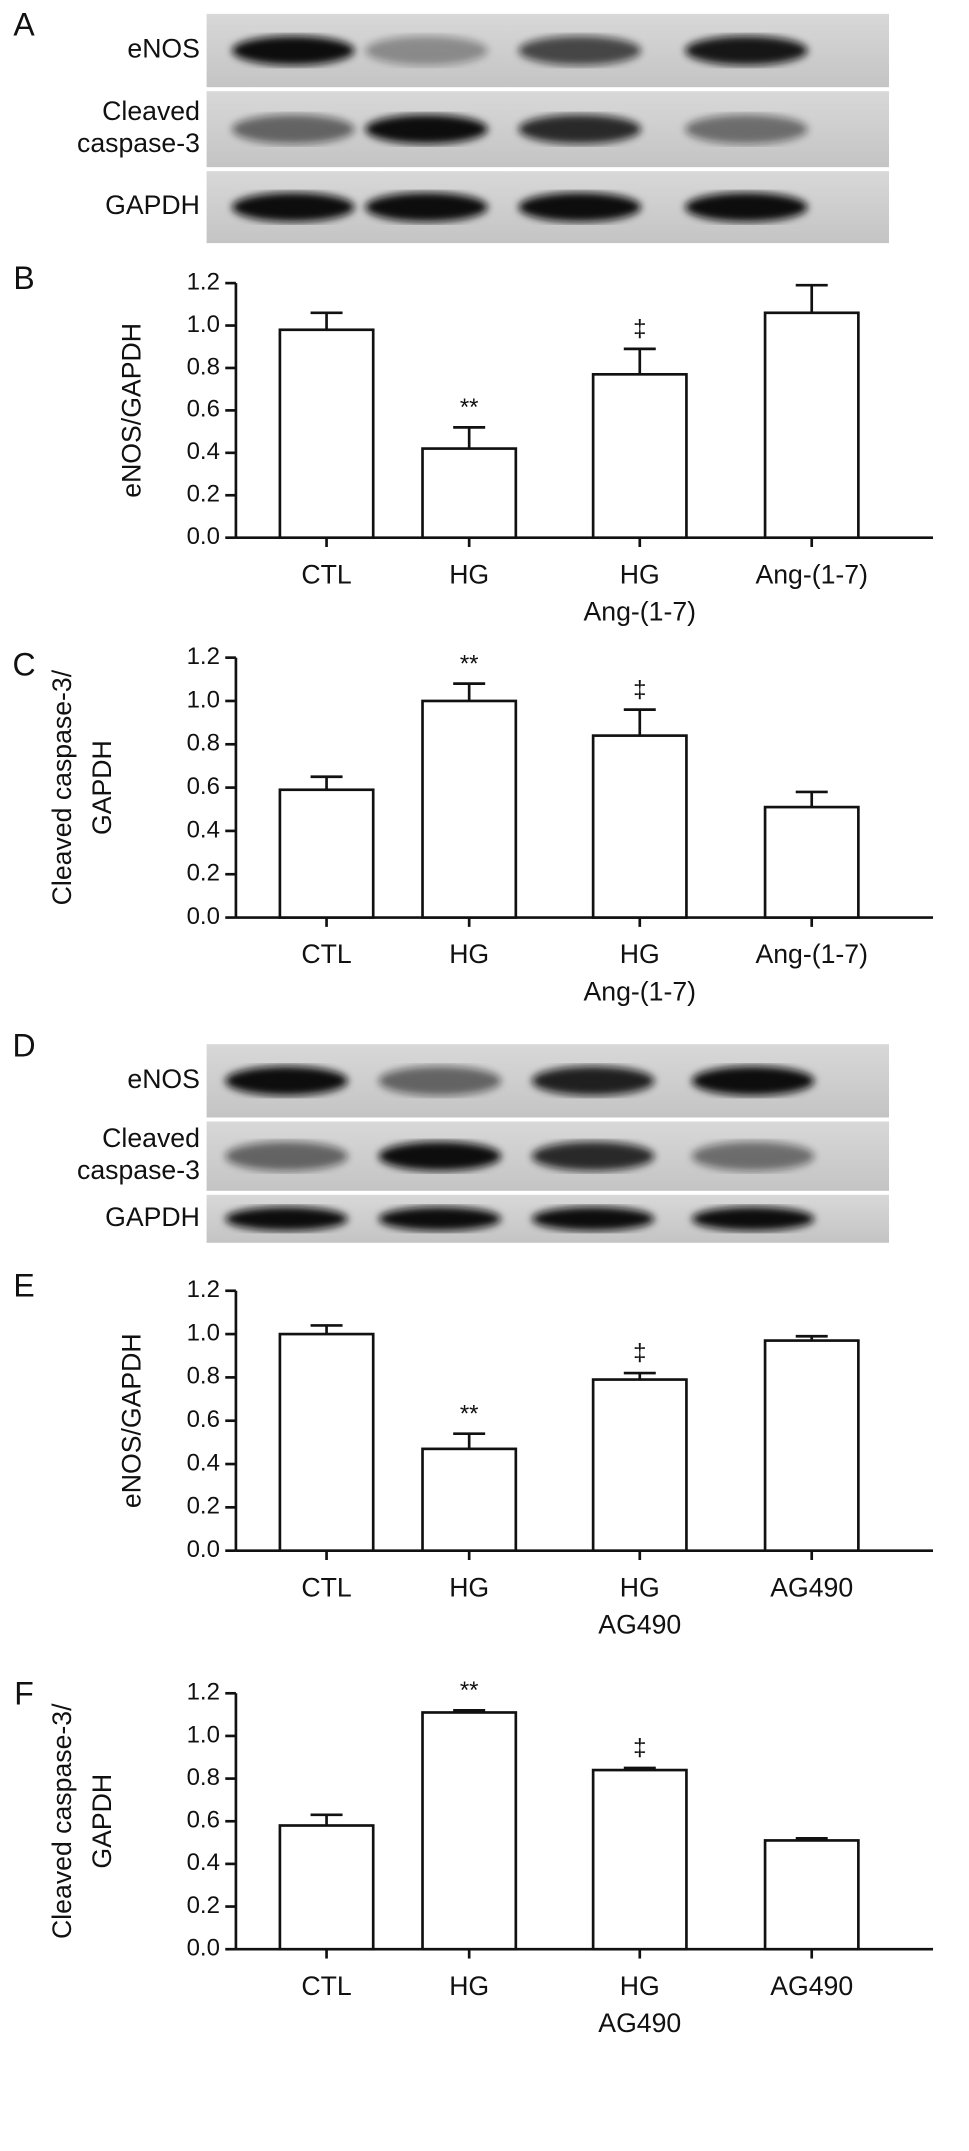 This screenshot has height=2151, width=969. Describe the element at coordinates (23, 278) in the screenshot. I see `panel-letter: B` at that location.